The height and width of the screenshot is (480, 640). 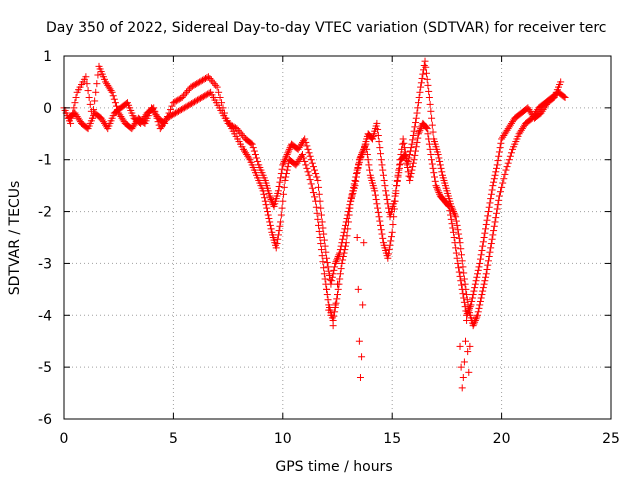 What do you see at coordinates (611, 439) in the screenshot?
I see `x-tick-label: 25` at bounding box center [611, 439].